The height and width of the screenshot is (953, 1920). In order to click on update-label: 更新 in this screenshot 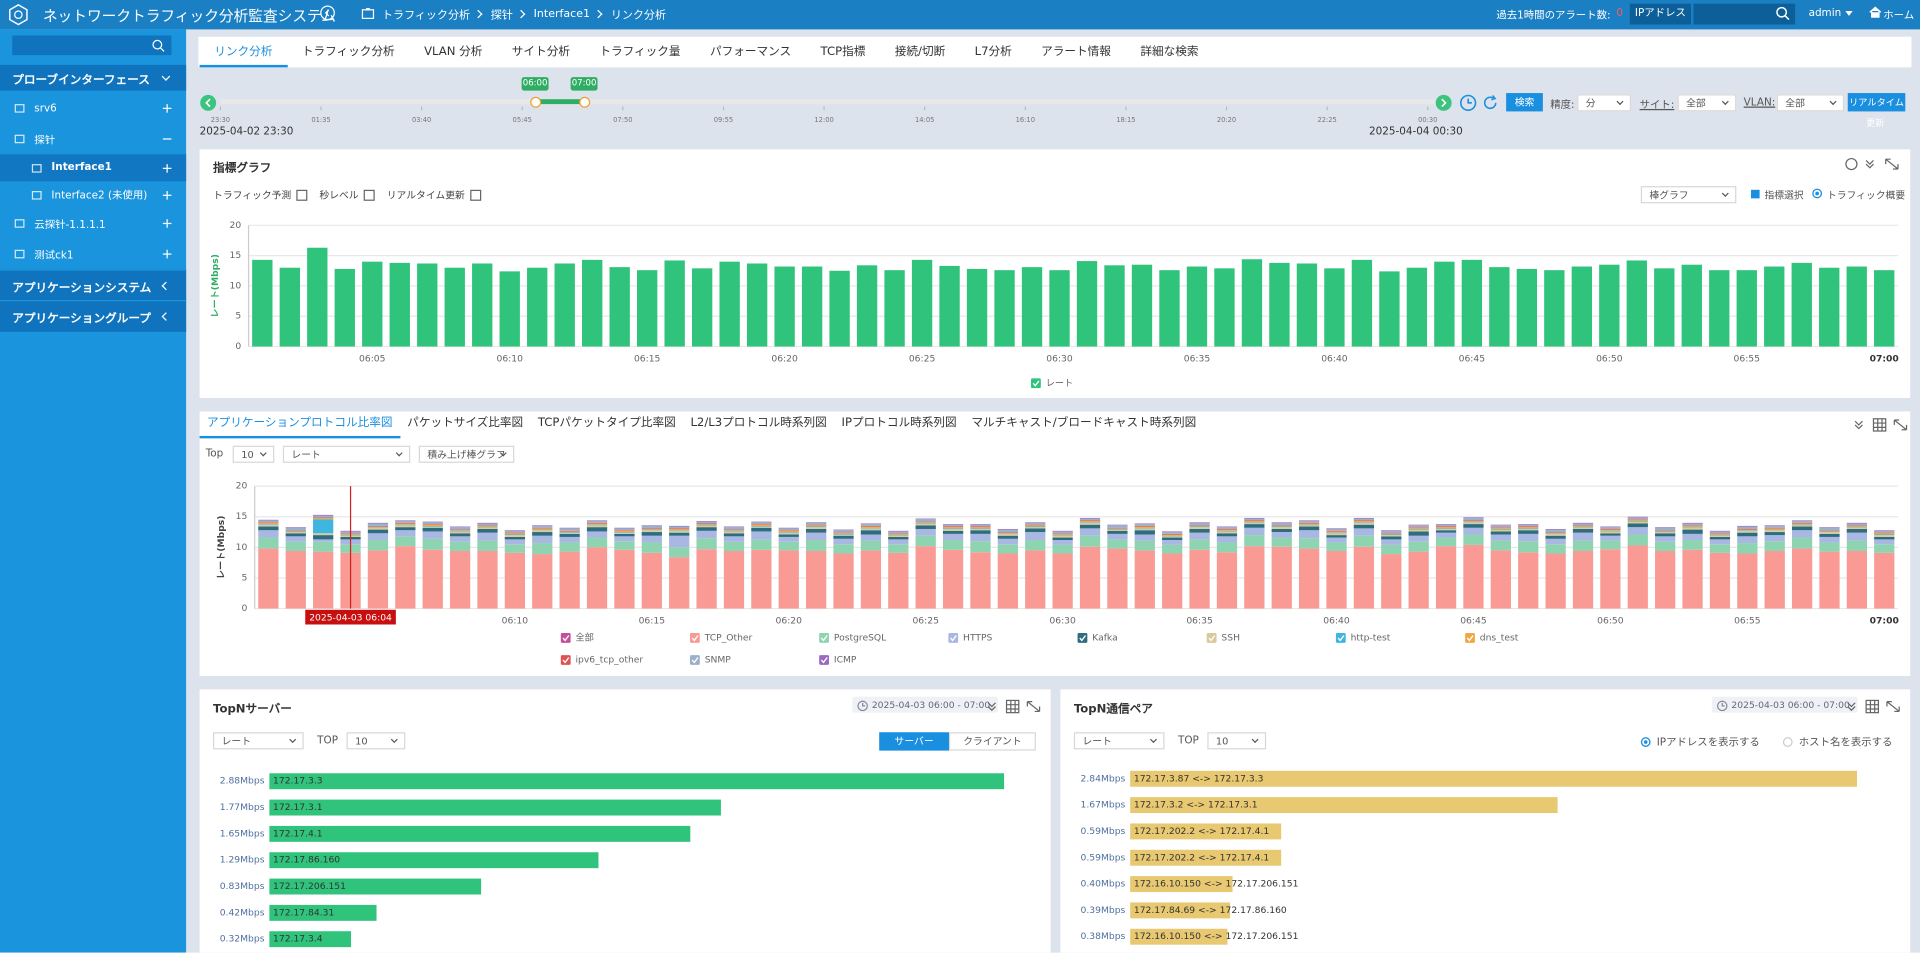, I will do `click(1875, 123)`.